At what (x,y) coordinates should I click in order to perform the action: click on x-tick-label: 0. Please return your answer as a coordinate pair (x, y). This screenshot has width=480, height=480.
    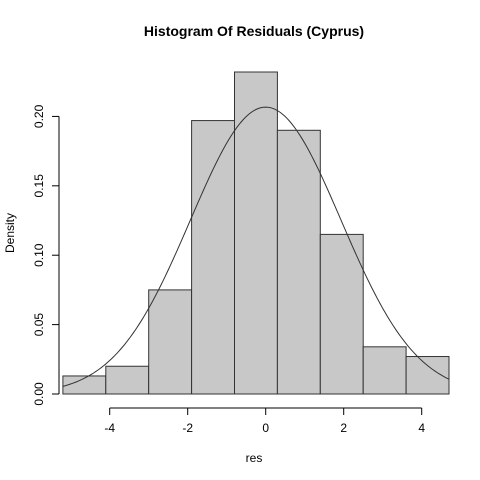
    Looking at the image, I should click on (265, 428).